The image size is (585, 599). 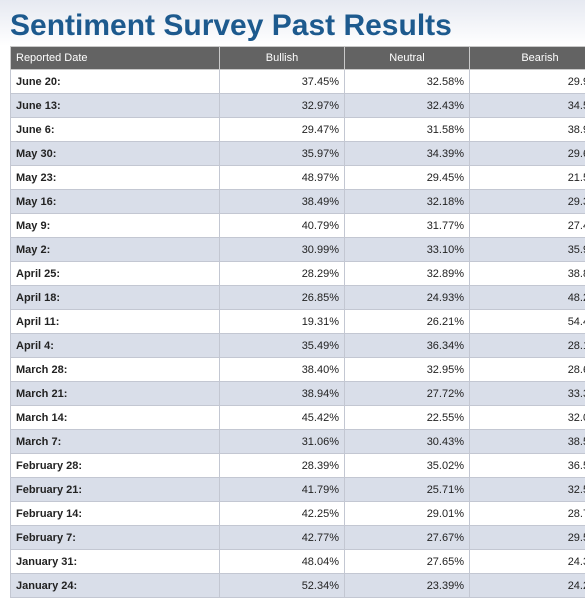 What do you see at coordinates (115, 465) in the screenshot?
I see `reported-date-cell: February 28:` at bounding box center [115, 465].